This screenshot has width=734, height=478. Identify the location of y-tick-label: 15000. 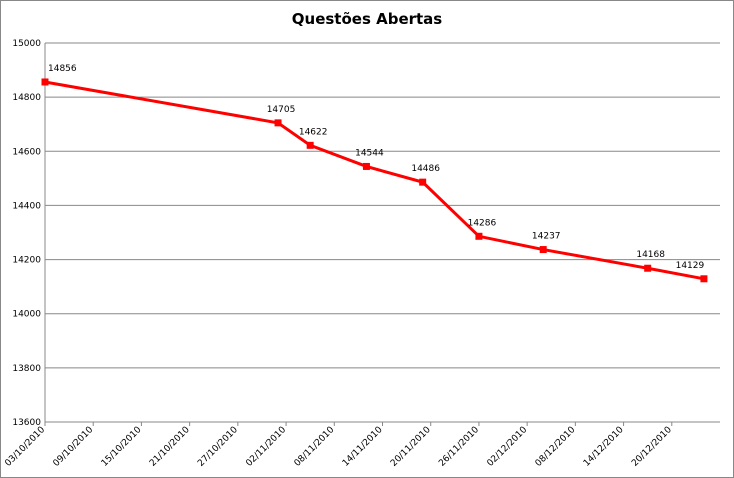
(26, 44).